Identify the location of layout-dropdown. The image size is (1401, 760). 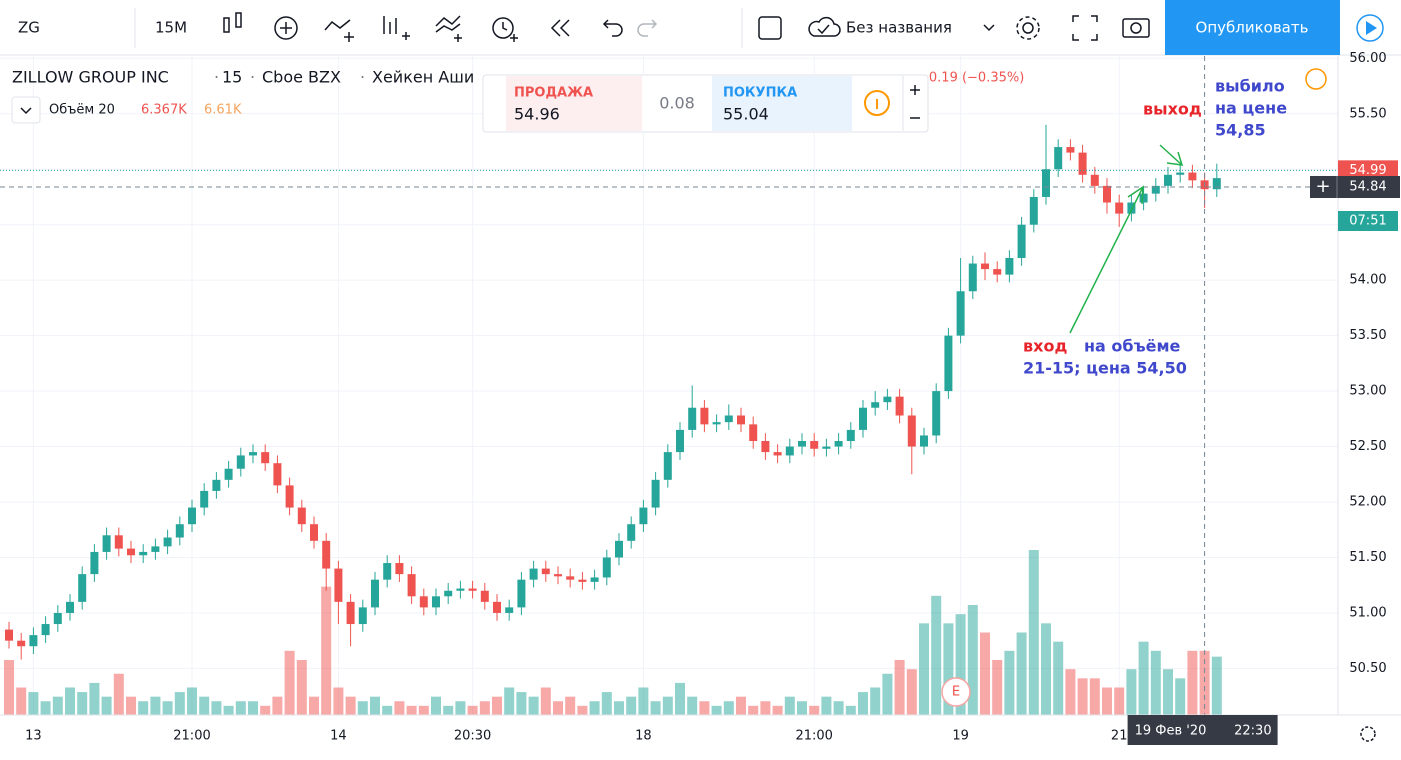
(989, 28).